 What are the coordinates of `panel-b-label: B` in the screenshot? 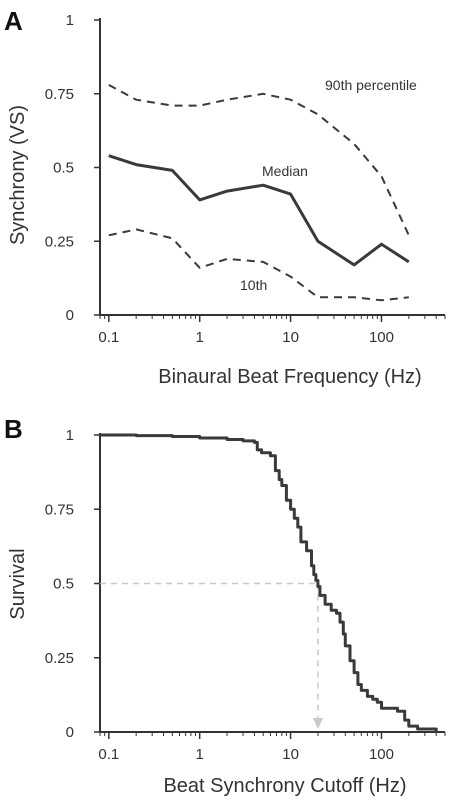 It's located at (13, 429).